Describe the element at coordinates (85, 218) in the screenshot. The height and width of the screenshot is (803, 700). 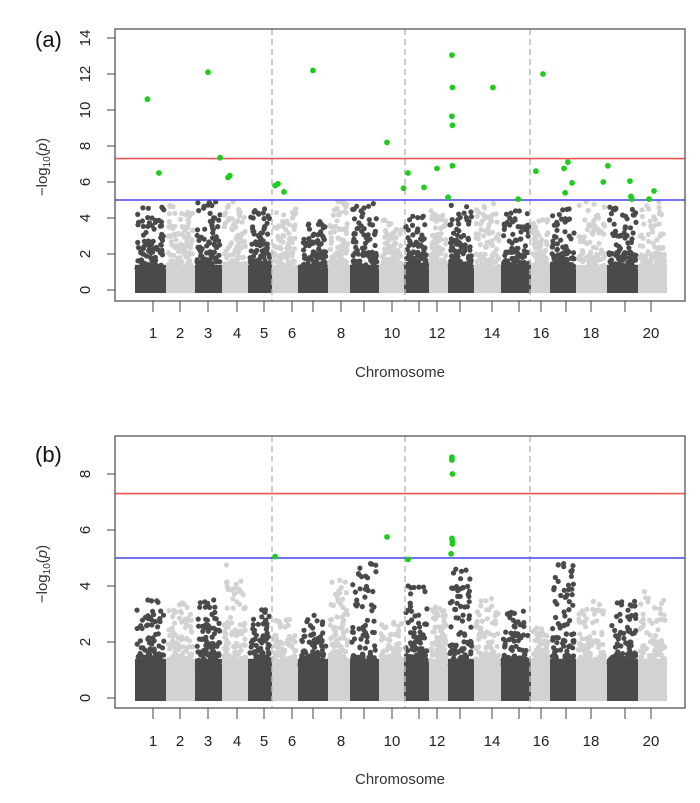
I see `y-tick-label: 4` at that location.